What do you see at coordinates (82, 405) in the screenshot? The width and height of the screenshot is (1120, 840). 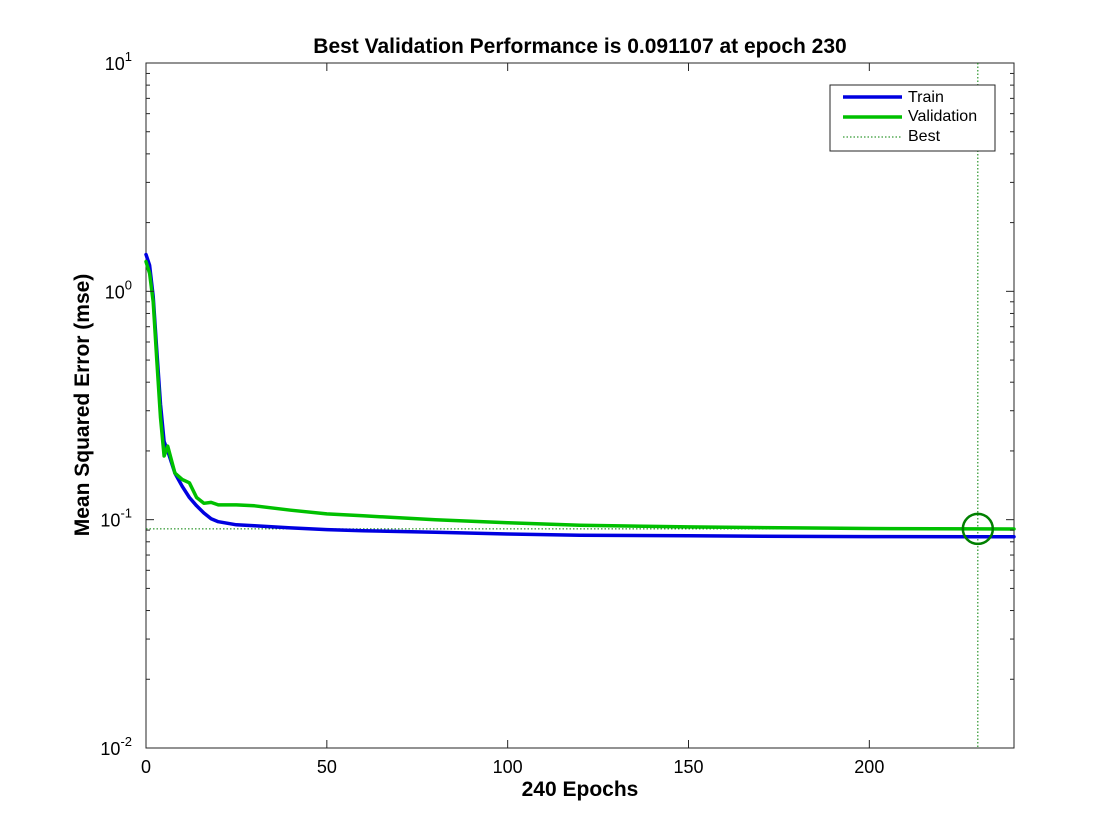 I see `y-axis-title: Mean Squared Error (mse)` at bounding box center [82, 405].